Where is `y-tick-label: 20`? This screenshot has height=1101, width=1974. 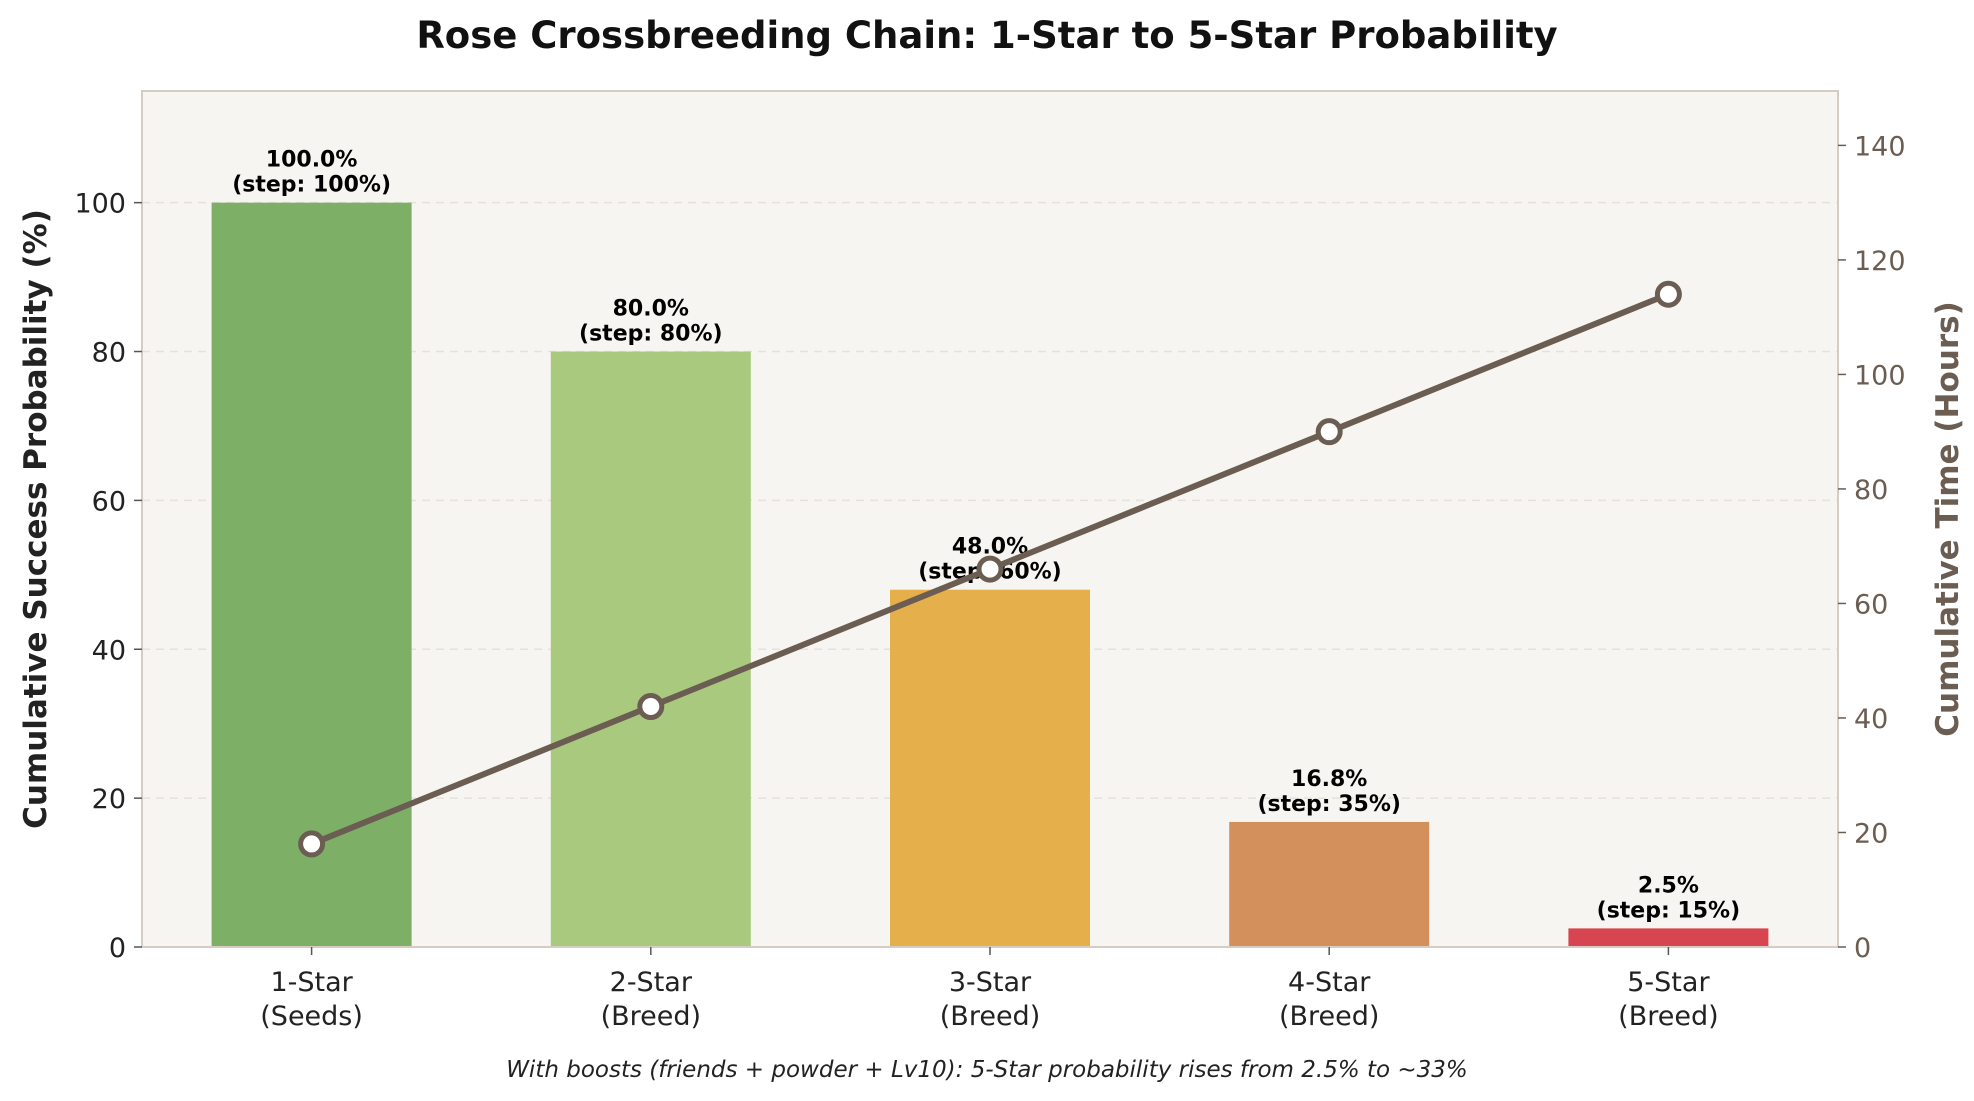
y-tick-label: 20 is located at coordinates (109, 799).